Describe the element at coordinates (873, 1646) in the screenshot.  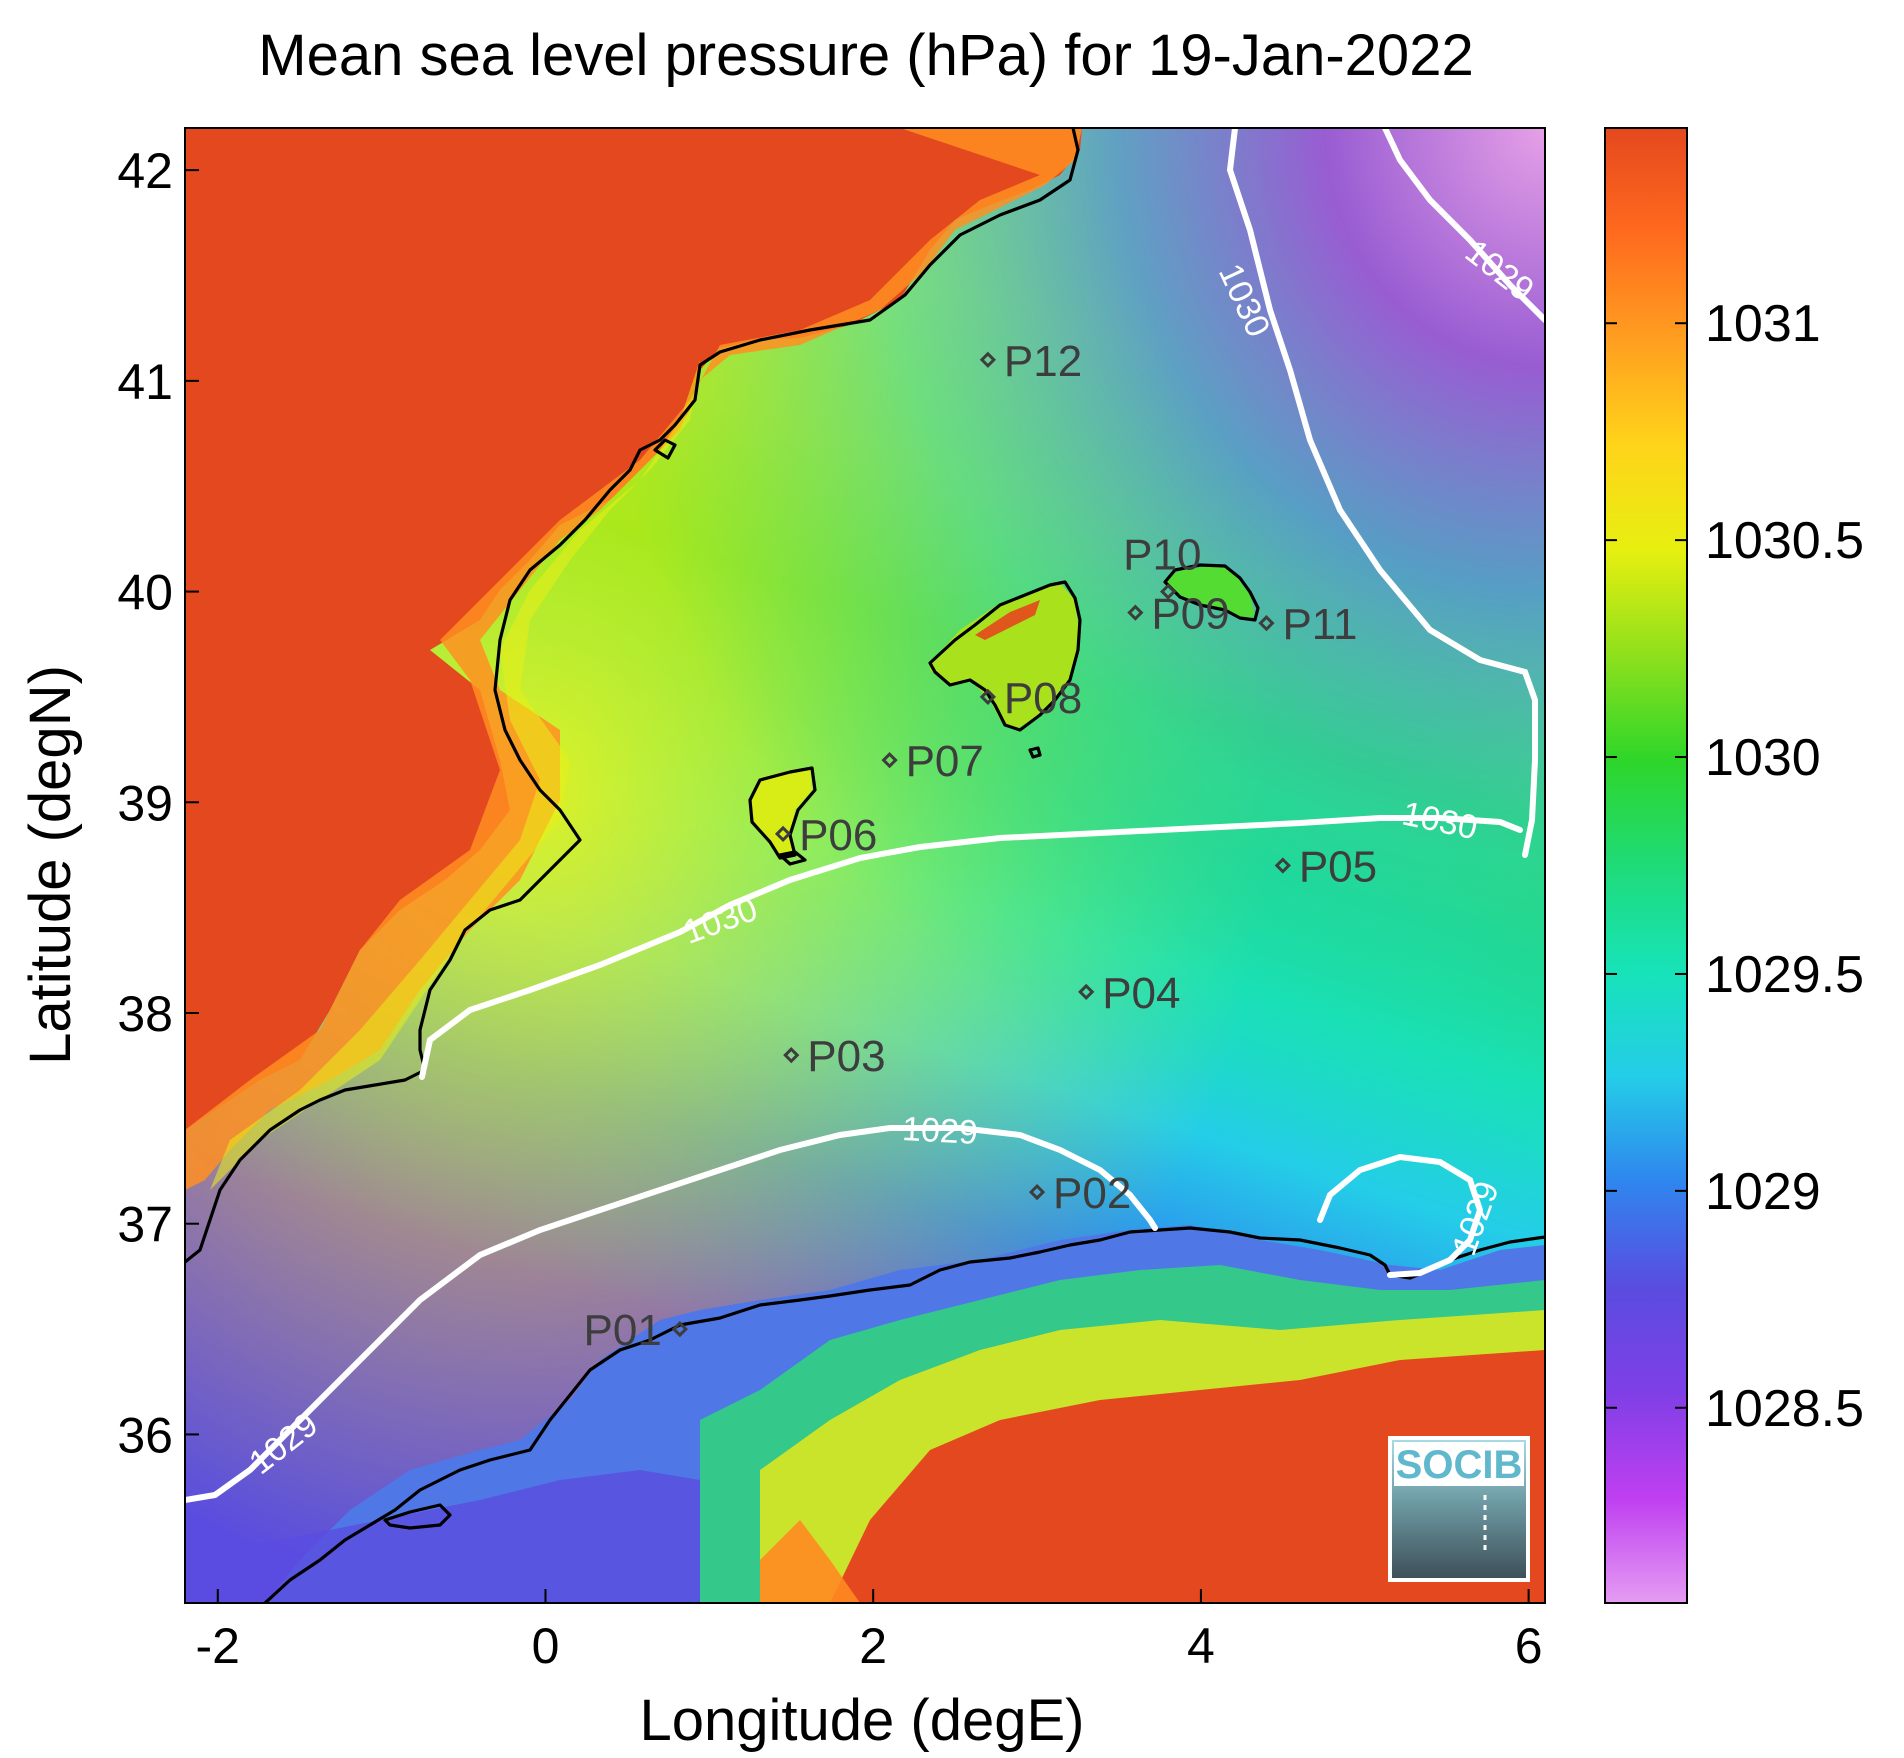
I see `x-tick-label: 2` at that location.